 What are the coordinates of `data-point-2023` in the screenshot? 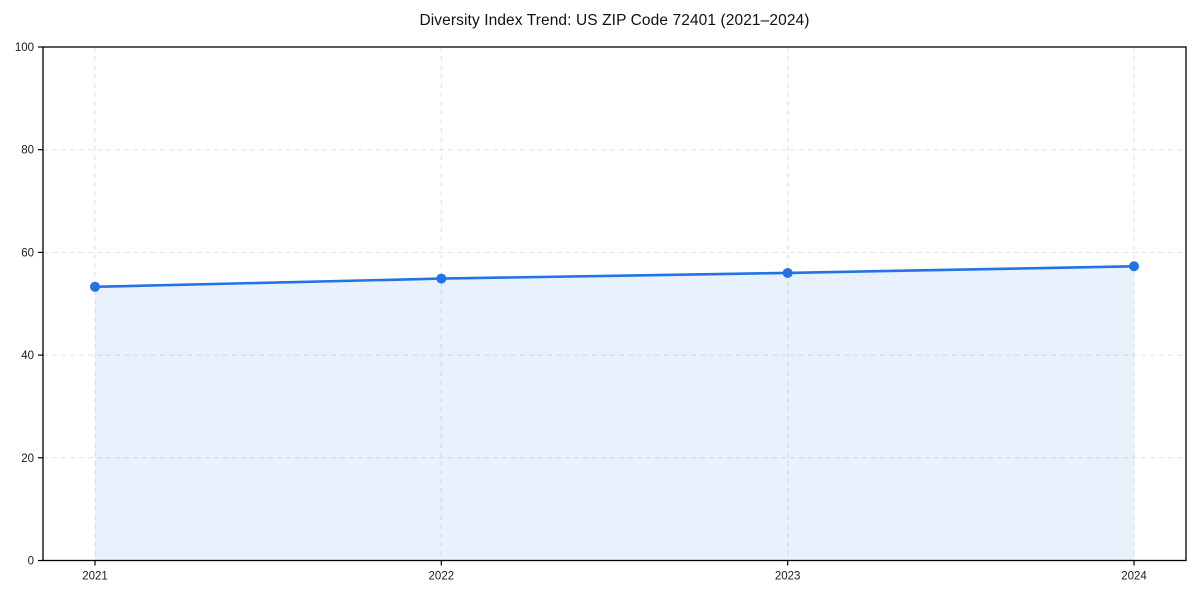 It's located at (787, 272).